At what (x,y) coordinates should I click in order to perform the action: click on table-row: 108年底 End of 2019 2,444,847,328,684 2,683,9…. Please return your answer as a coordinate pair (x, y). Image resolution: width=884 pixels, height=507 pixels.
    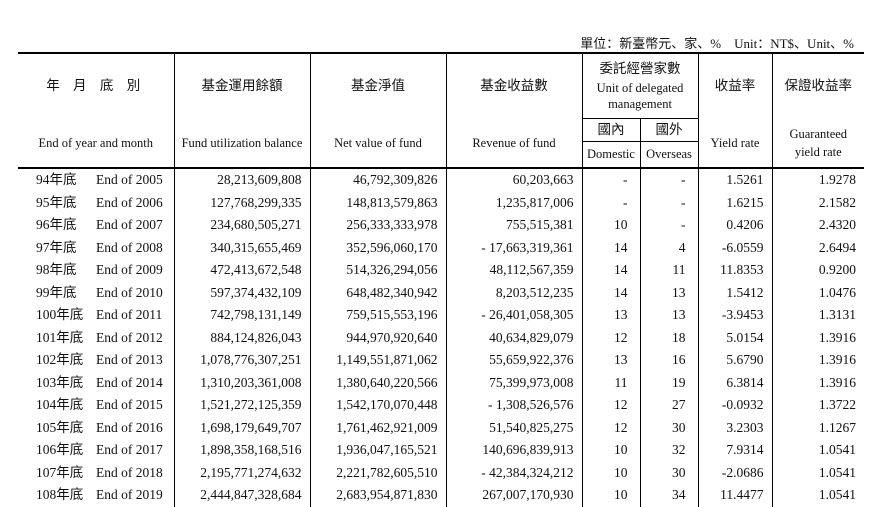
    Looking at the image, I should click on (441, 495).